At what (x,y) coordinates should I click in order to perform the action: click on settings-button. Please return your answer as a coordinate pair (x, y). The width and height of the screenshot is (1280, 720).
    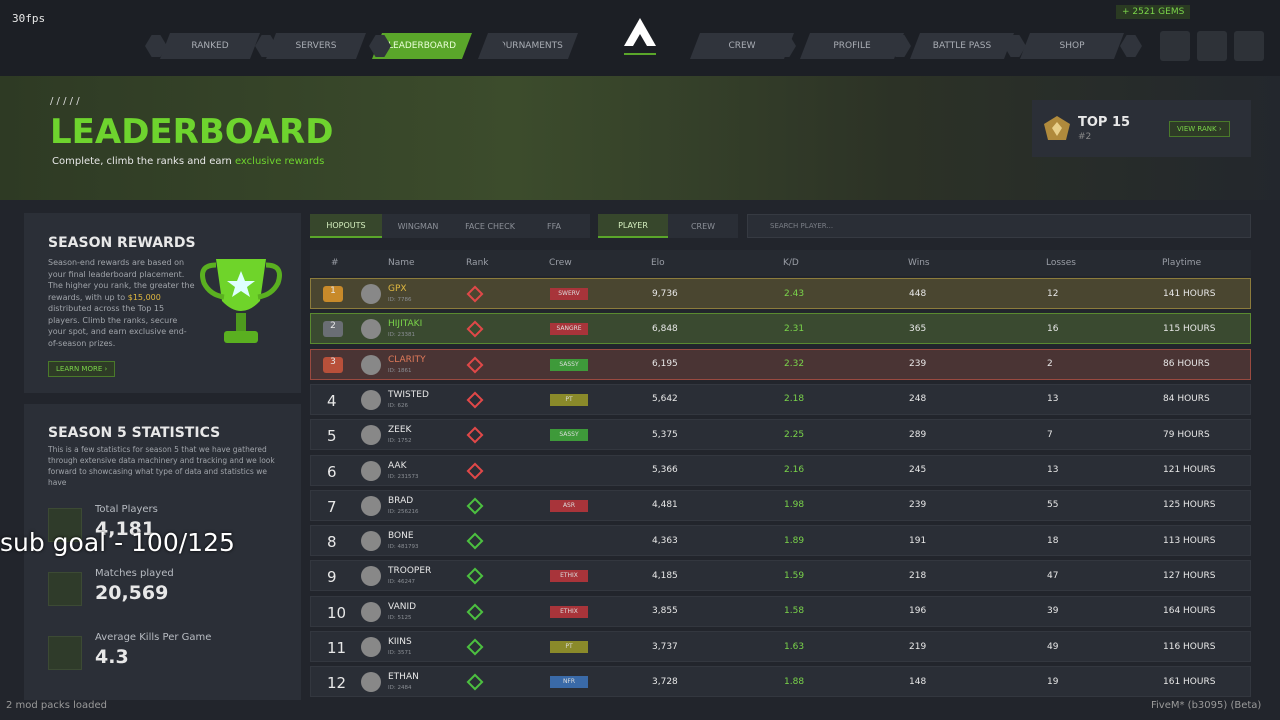
    Looking at the image, I should click on (1175, 46).